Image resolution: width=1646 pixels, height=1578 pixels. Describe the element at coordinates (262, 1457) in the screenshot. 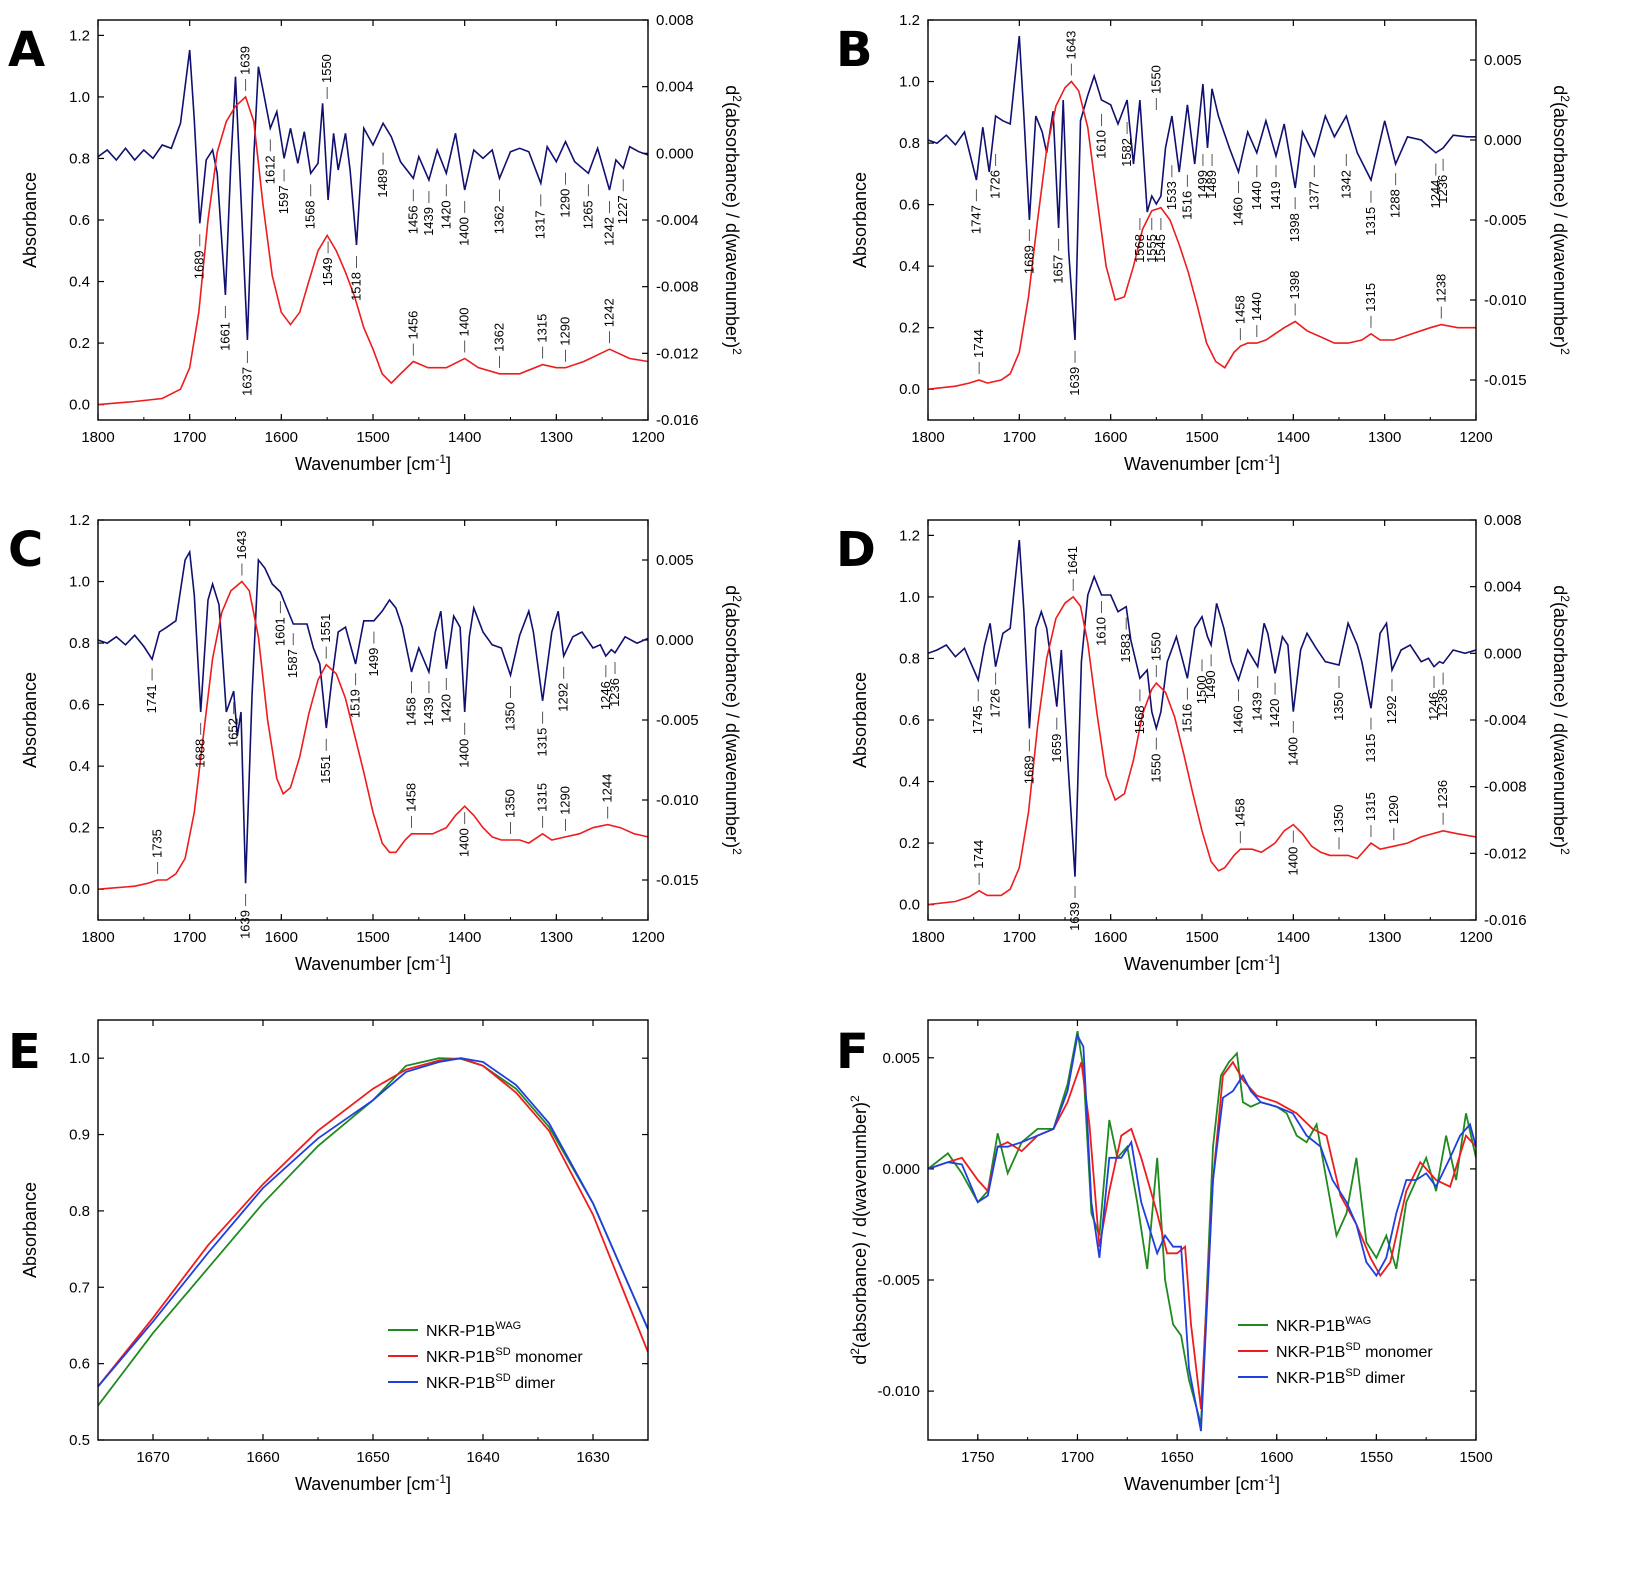

I see `x-tick-label: 1660` at that location.